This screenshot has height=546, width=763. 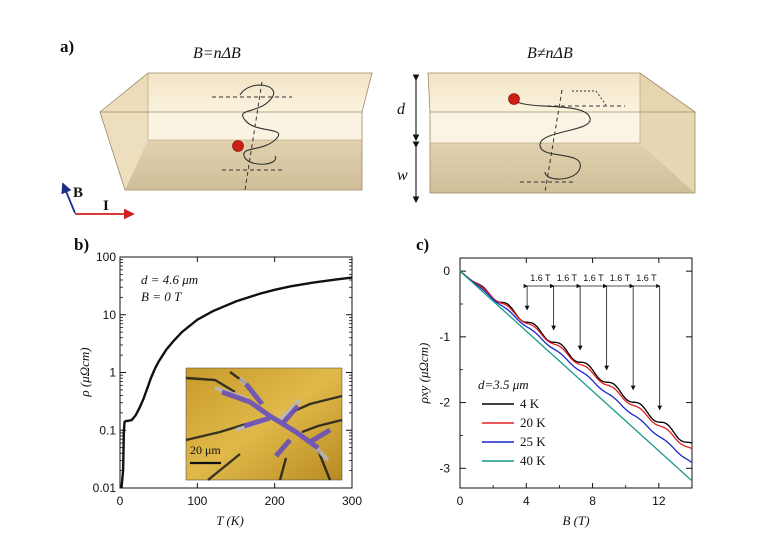 I want to click on left-electron-dot, so click(x=238, y=146).